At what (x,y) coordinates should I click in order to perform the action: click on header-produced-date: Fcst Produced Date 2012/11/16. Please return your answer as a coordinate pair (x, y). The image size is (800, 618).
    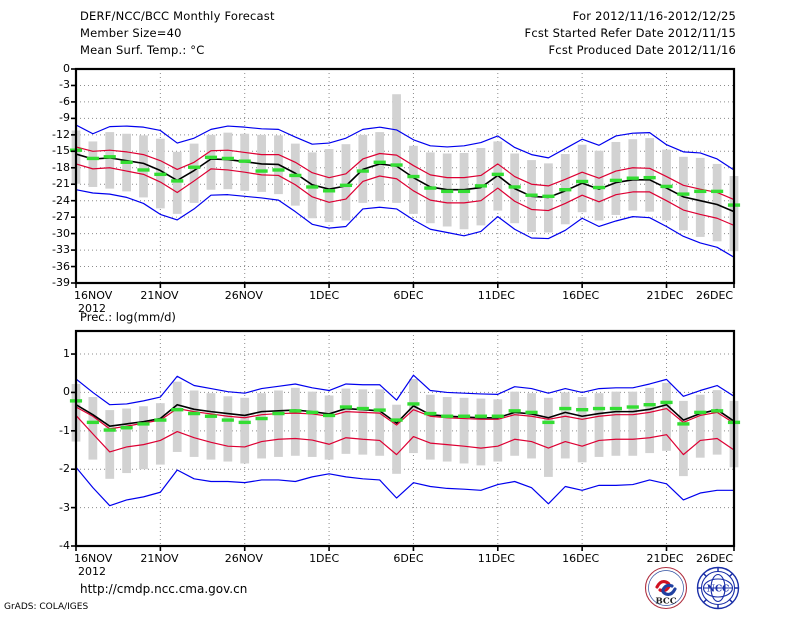
    Looking at the image, I should click on (642, 50).